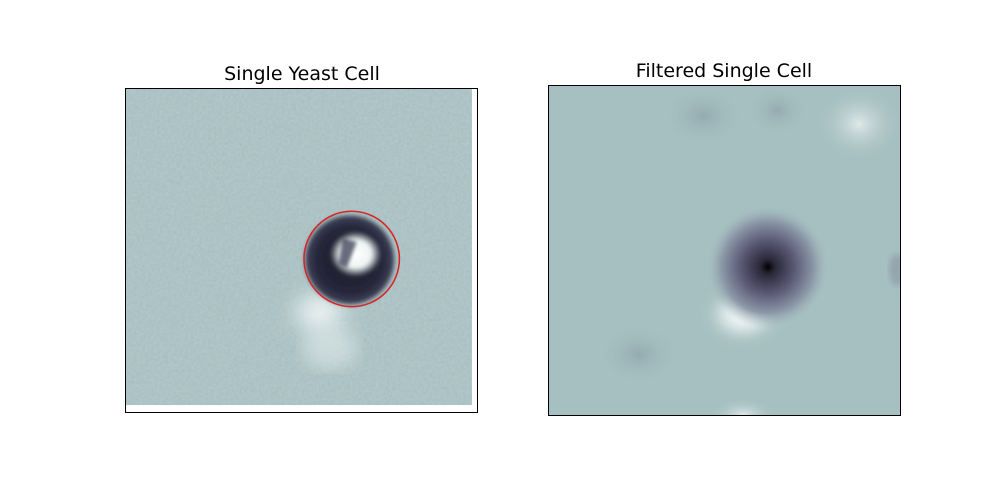 The height and width of the screenshot is (500, 1000). Describe the element at coordinates (352, 259) in the screenshot. I see `detection-circle` at that location.